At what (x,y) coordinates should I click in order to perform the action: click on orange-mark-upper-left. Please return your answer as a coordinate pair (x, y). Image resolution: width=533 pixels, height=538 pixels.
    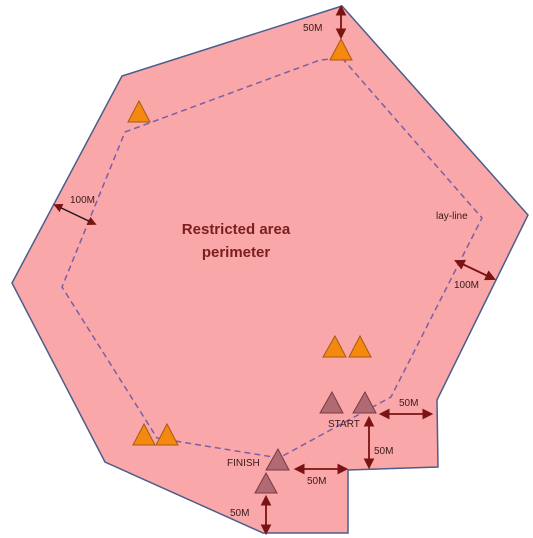
    Looking at the image, I should click on (139, 111).